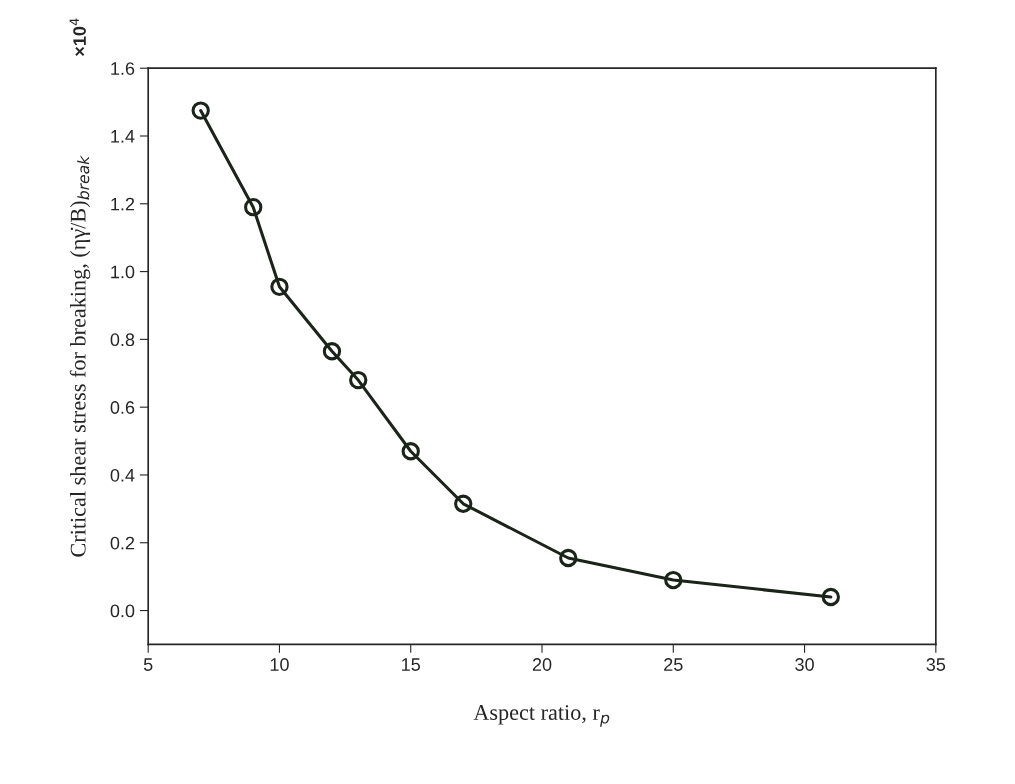 The image size is (1015, 784). Describe the element at coordinates (148, 664) in the screenshot. I see `x-tick-label: 5` at that location.